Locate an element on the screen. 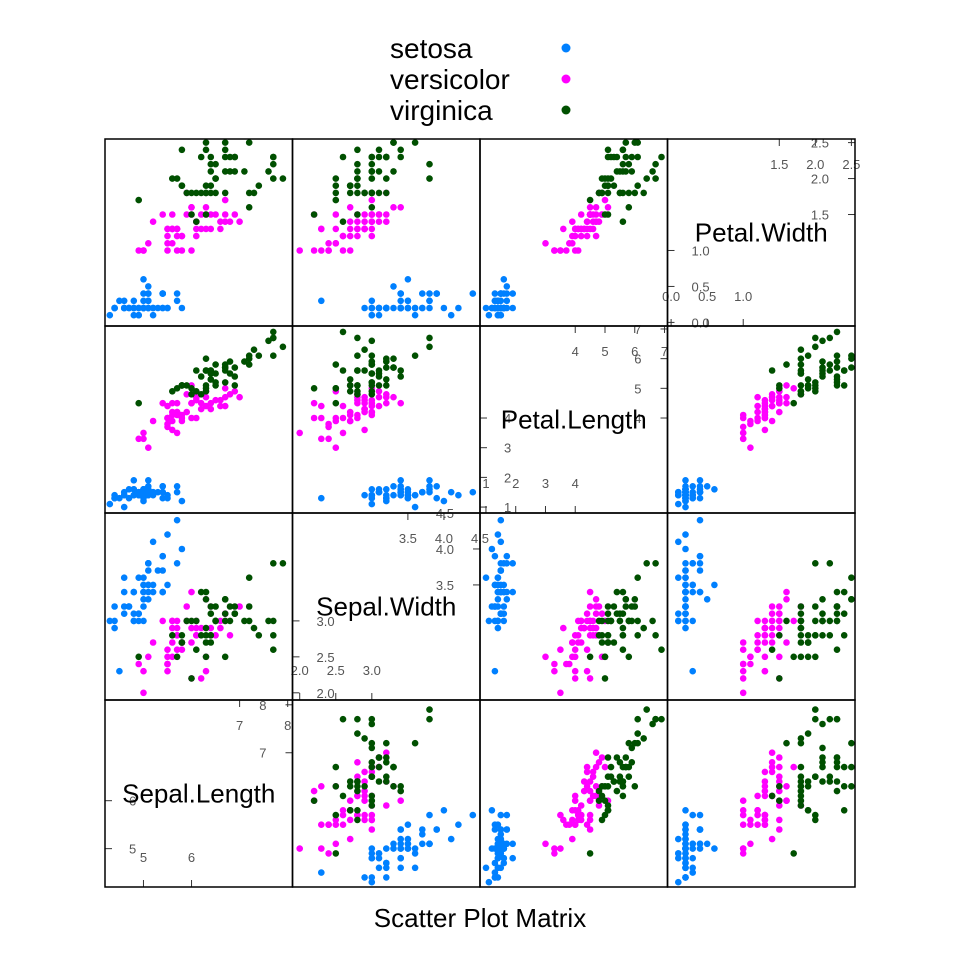 The image size is (960, 960). panel-petal-length-vs-sepal-length is located at coordinates (199, 419).